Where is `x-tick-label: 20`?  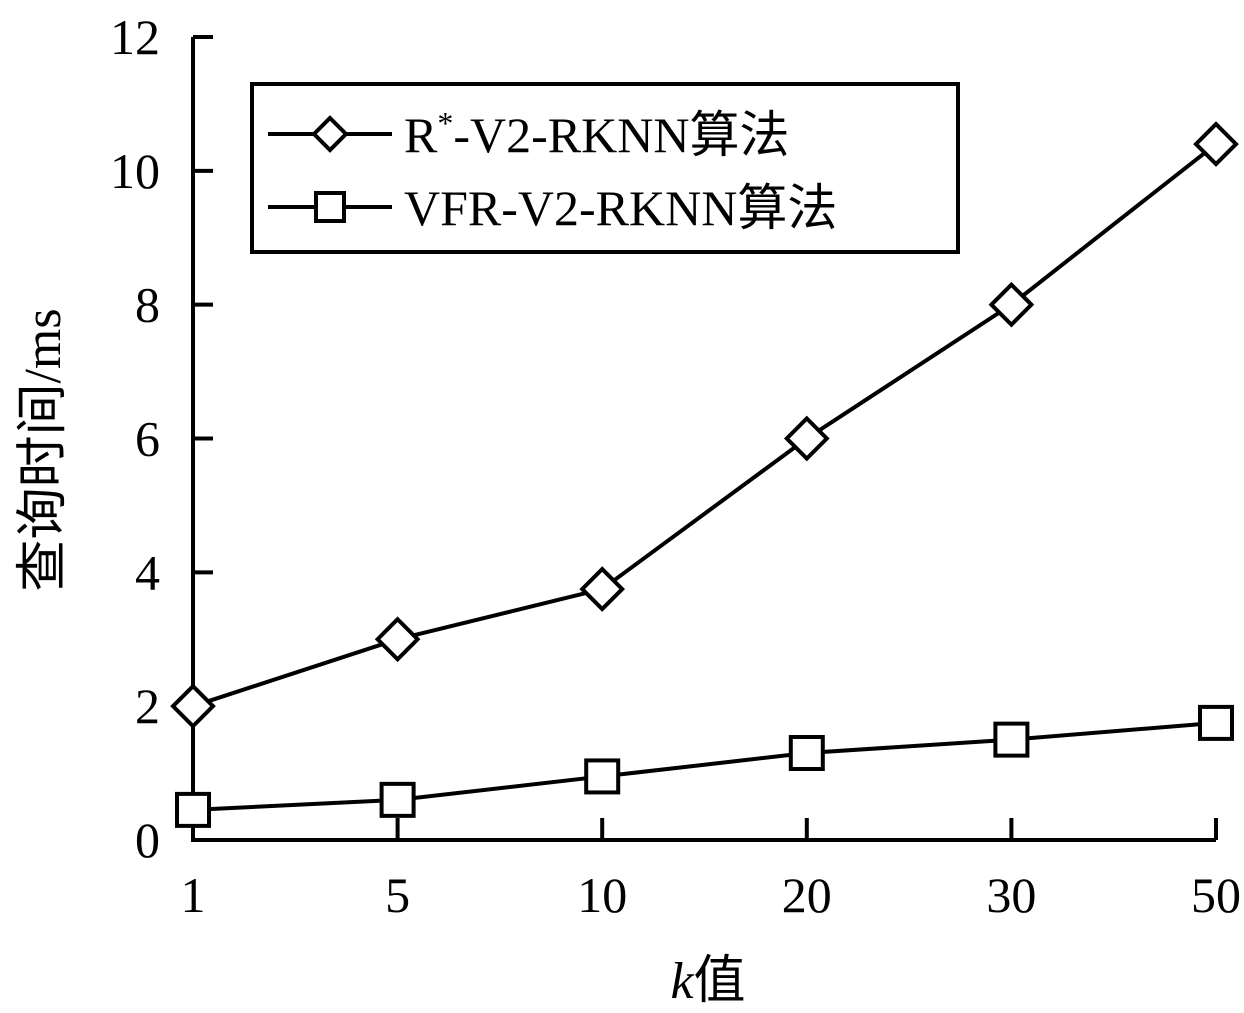
x-tick-label: 20 is located at coordinates (807, 895).